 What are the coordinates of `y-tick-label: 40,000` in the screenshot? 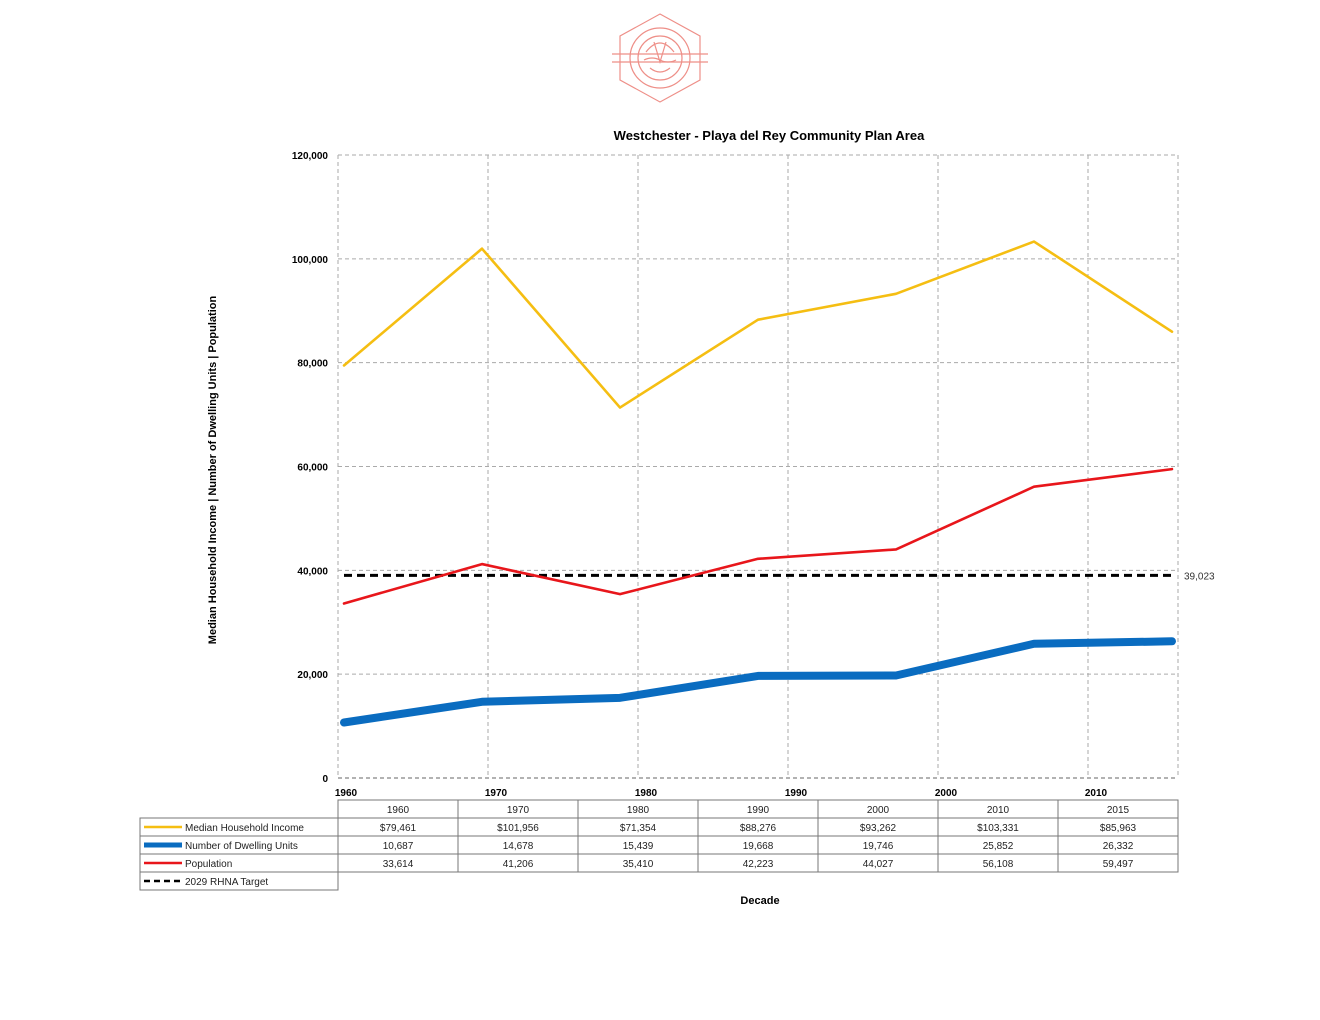 It's located at (312, 571).